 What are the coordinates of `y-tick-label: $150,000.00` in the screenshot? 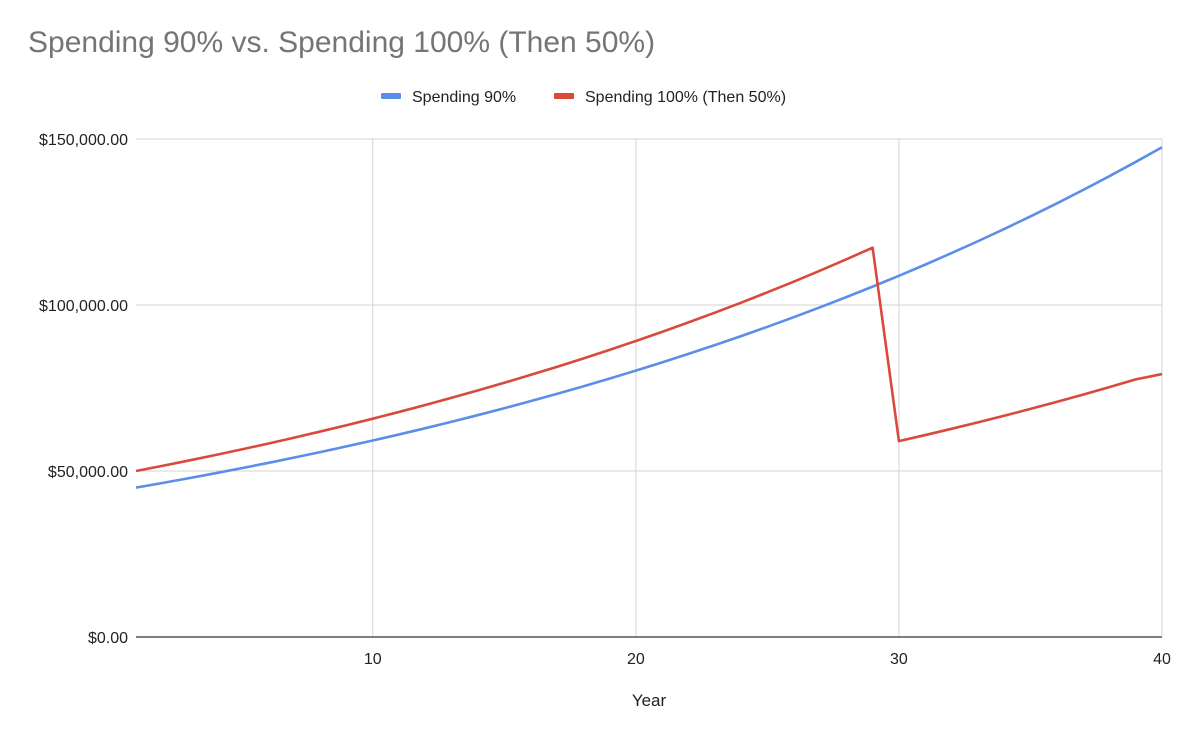 It's located at (83, 140).